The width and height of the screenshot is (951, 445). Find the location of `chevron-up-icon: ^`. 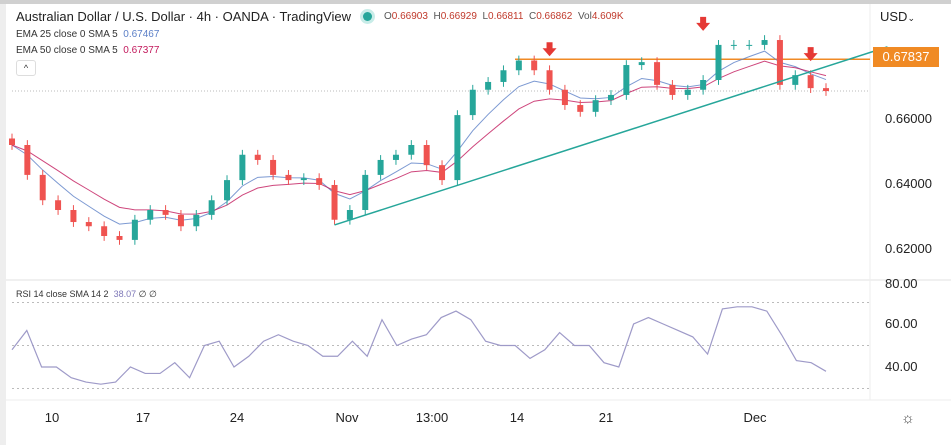

chevron-up-icon: ^ is located at coordinates (26, 68).